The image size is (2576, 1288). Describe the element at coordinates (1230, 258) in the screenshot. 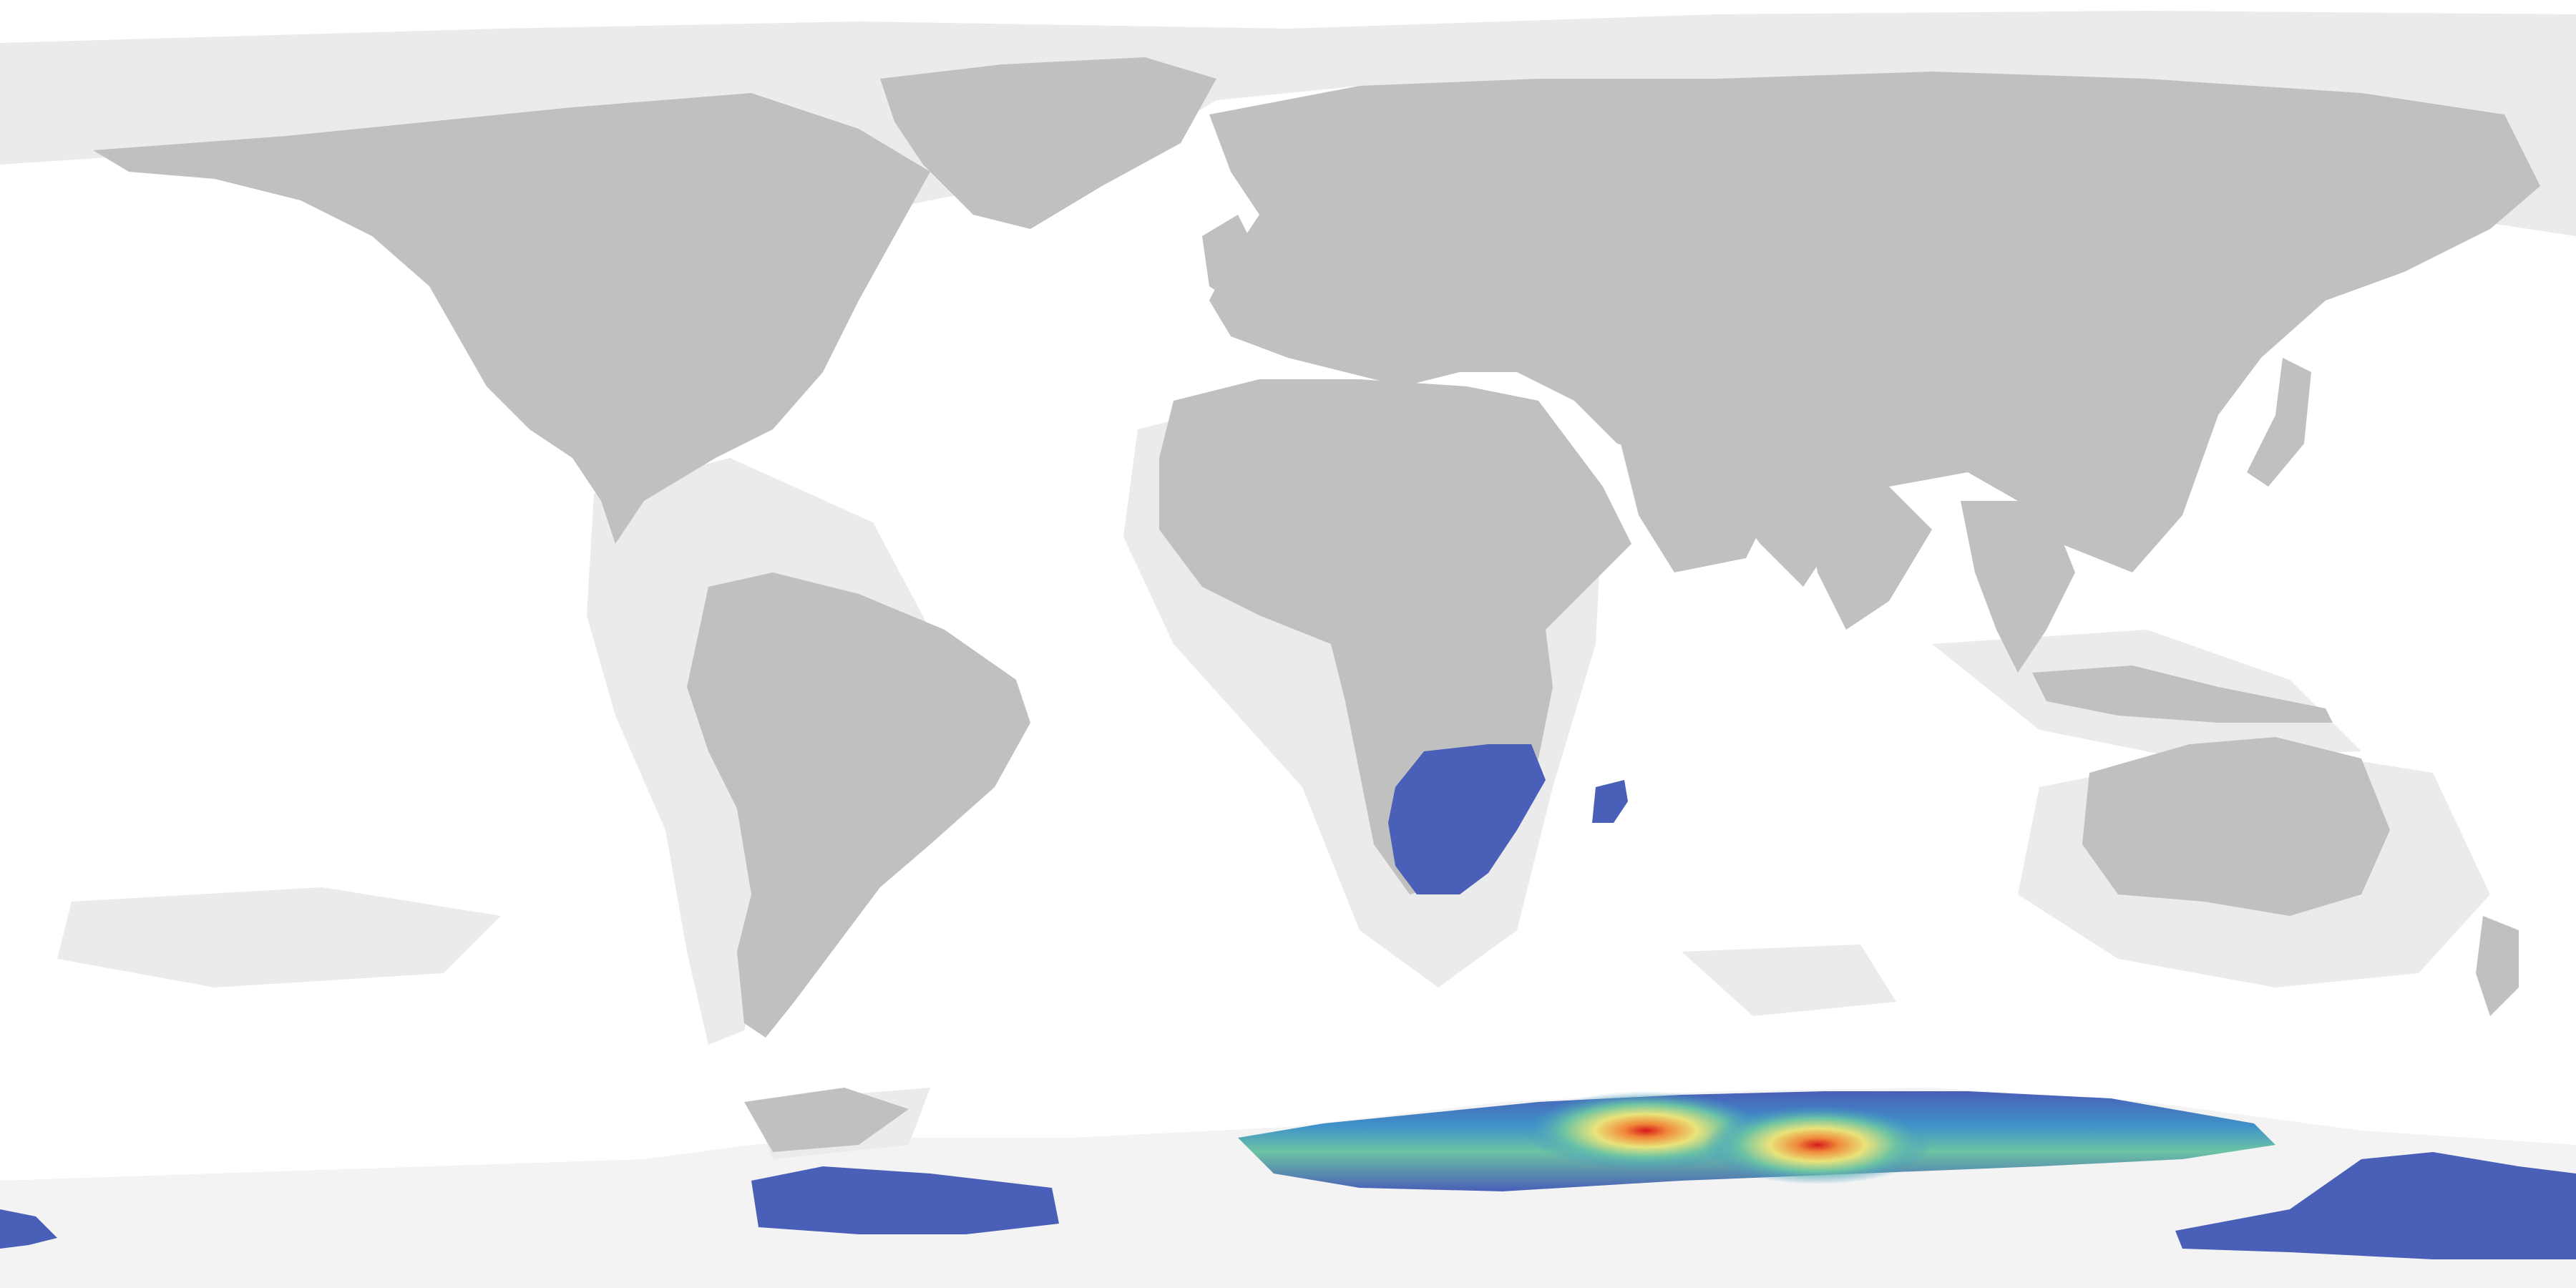

I see `british-isles` at that location.